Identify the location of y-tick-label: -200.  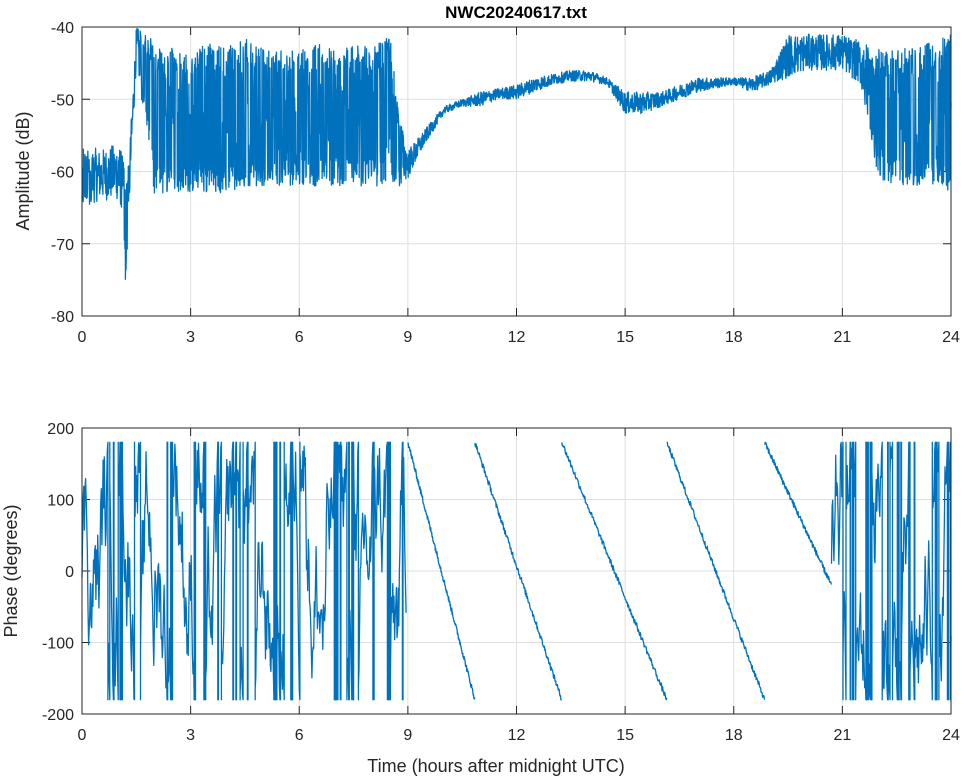
(58, 715).